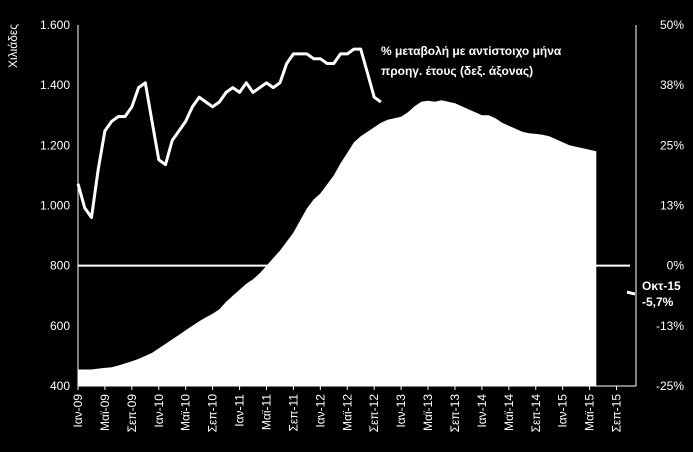 The width and height of the screenshot is (693, 452). I want to click on right-tick-label: -25%, so click(670, 386).